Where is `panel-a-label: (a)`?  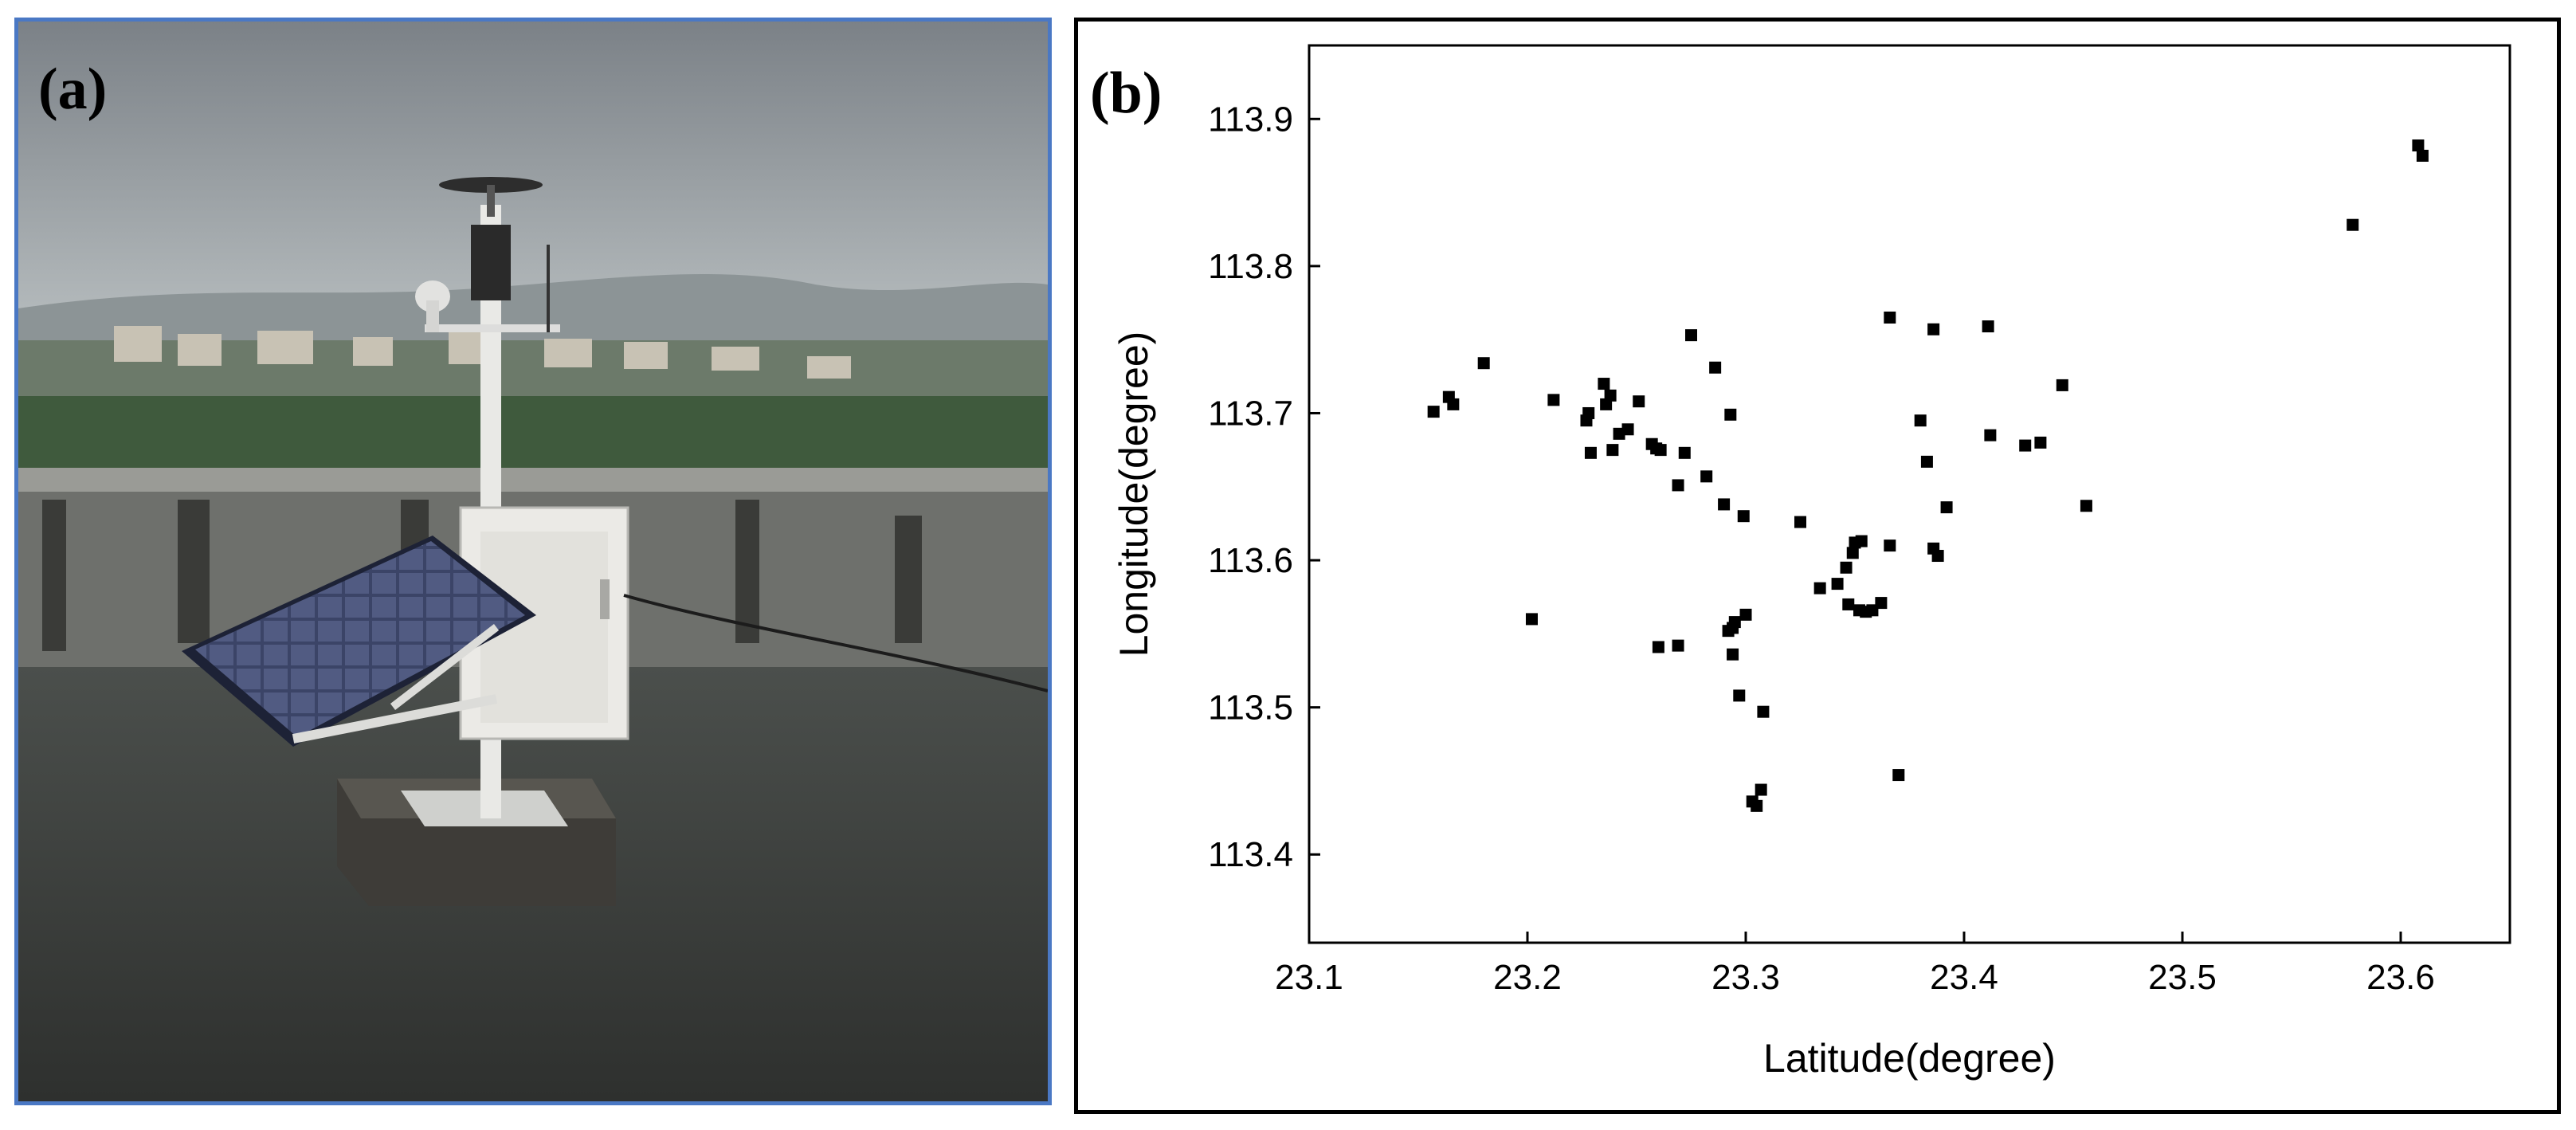 panel-a-label: (a) is located at coordinates (73, 89).